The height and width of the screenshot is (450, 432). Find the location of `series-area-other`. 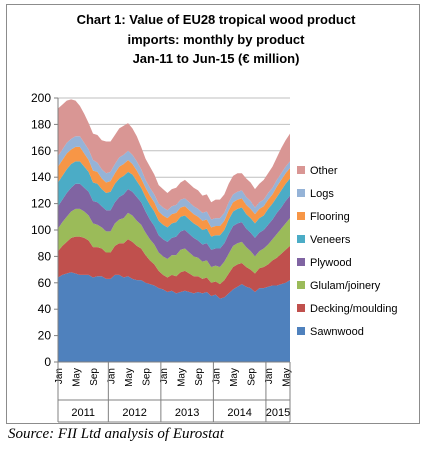

series-area-other is located at coordinates (174, 159).